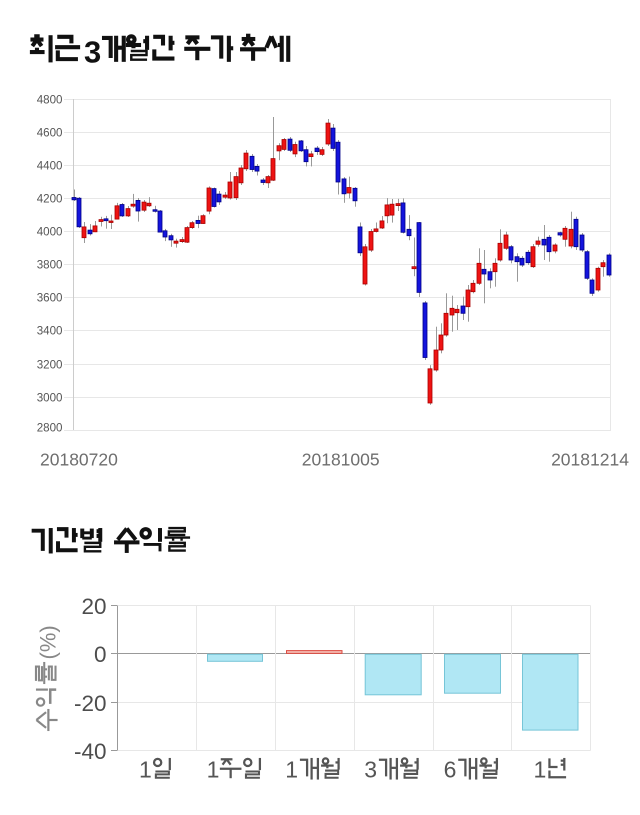 This screenshot has width=640, height=815. Describe the element at coordinates (79, 460) in the screenshot. I see `svg-text: 20180720` at that location.